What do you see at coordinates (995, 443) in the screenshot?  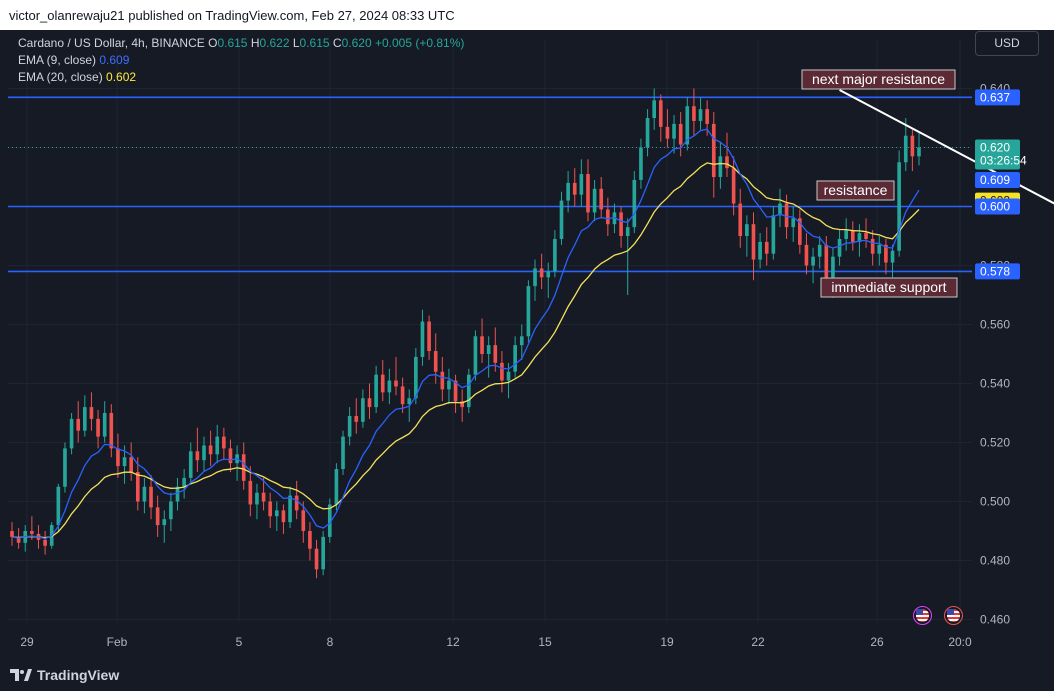 I see `y-tick-label: 0.520` at bounding box center [995, 443].